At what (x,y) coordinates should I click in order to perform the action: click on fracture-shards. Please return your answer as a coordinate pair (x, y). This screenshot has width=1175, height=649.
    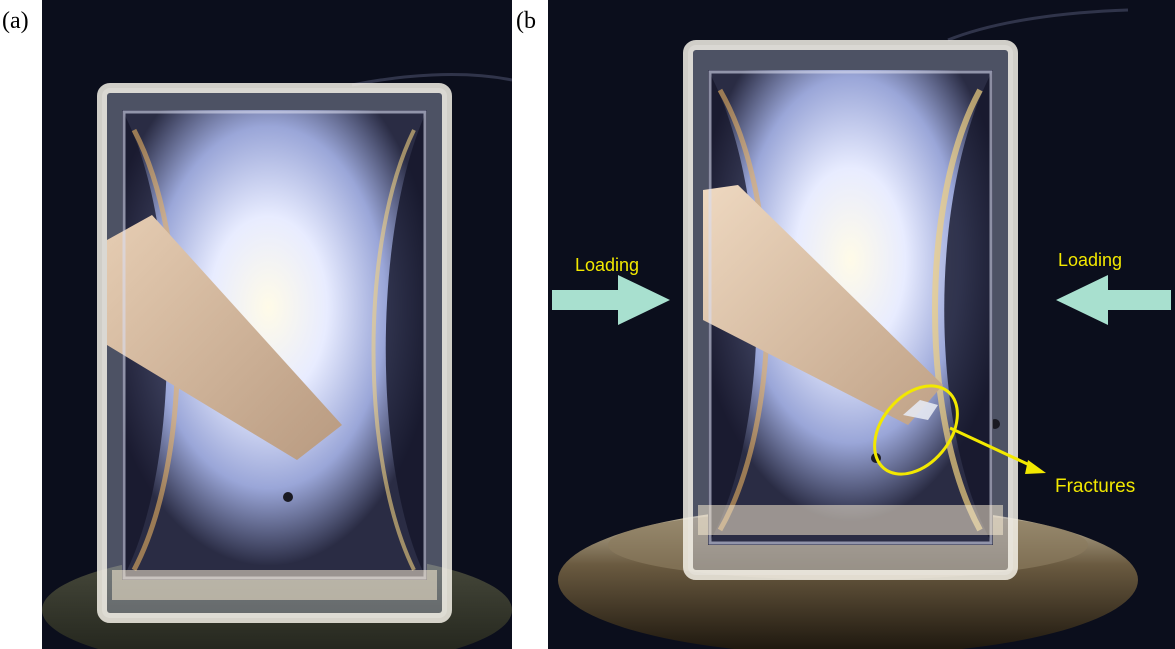
    Looking at the image, I should click on (920, 410).